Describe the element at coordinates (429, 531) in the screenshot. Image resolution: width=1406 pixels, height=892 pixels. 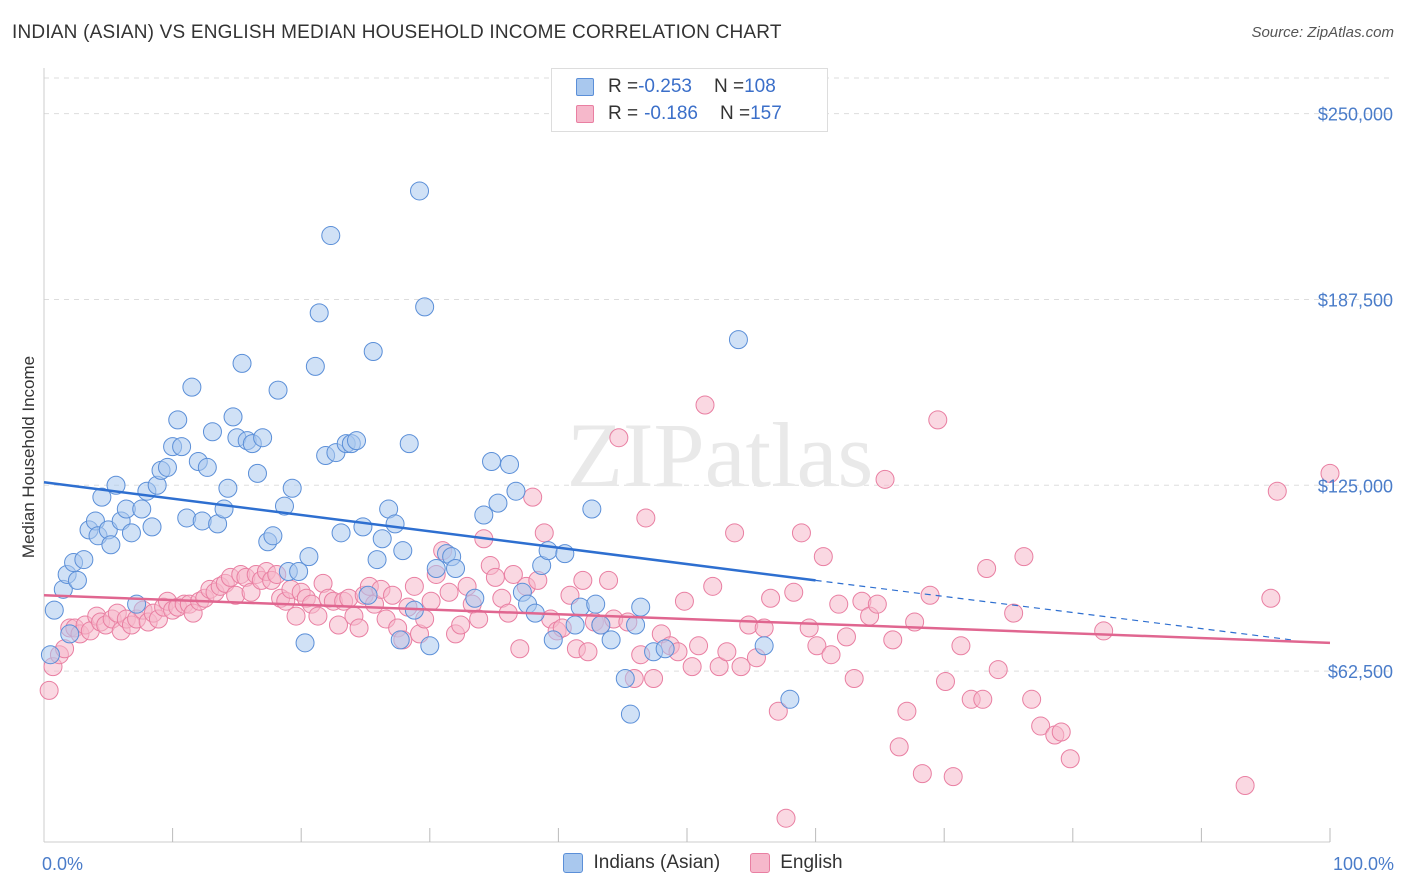
I see `indian-trendline` at that location.